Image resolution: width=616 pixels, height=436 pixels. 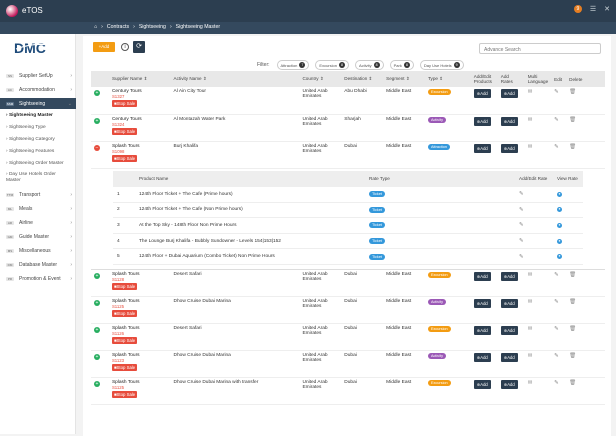 I want to click on menu-icon: ☰, so click(x=593, y=9).